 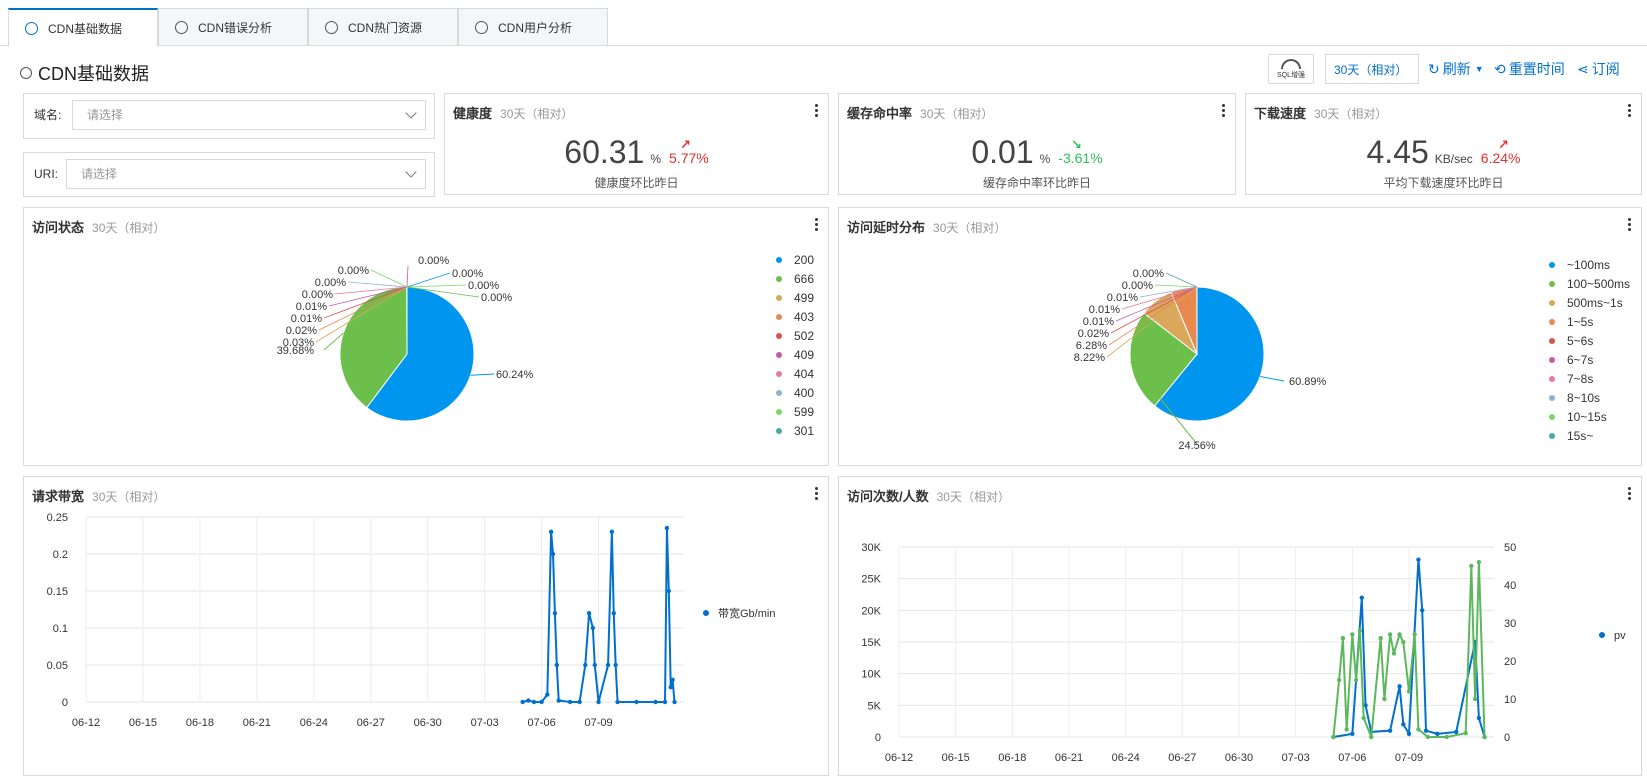 I want to click on domain-select: 请选择, so click(x=249, y=115).